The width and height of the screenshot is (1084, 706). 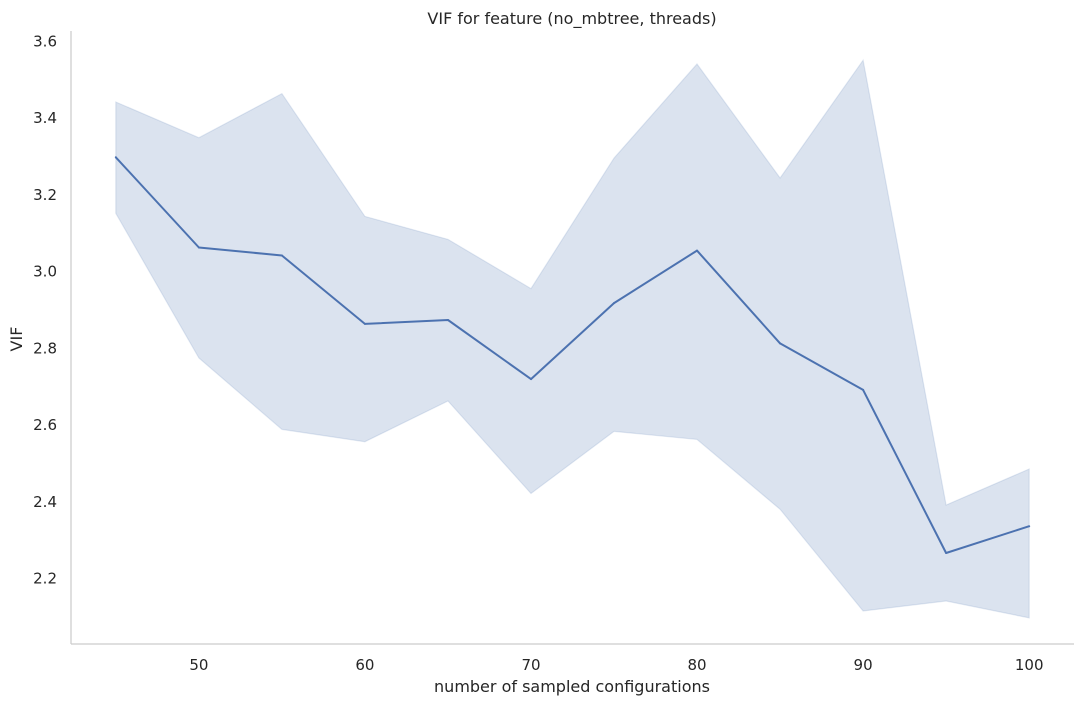 I want to click on y-tick-label: 2.6, so click(x=45, y=425).